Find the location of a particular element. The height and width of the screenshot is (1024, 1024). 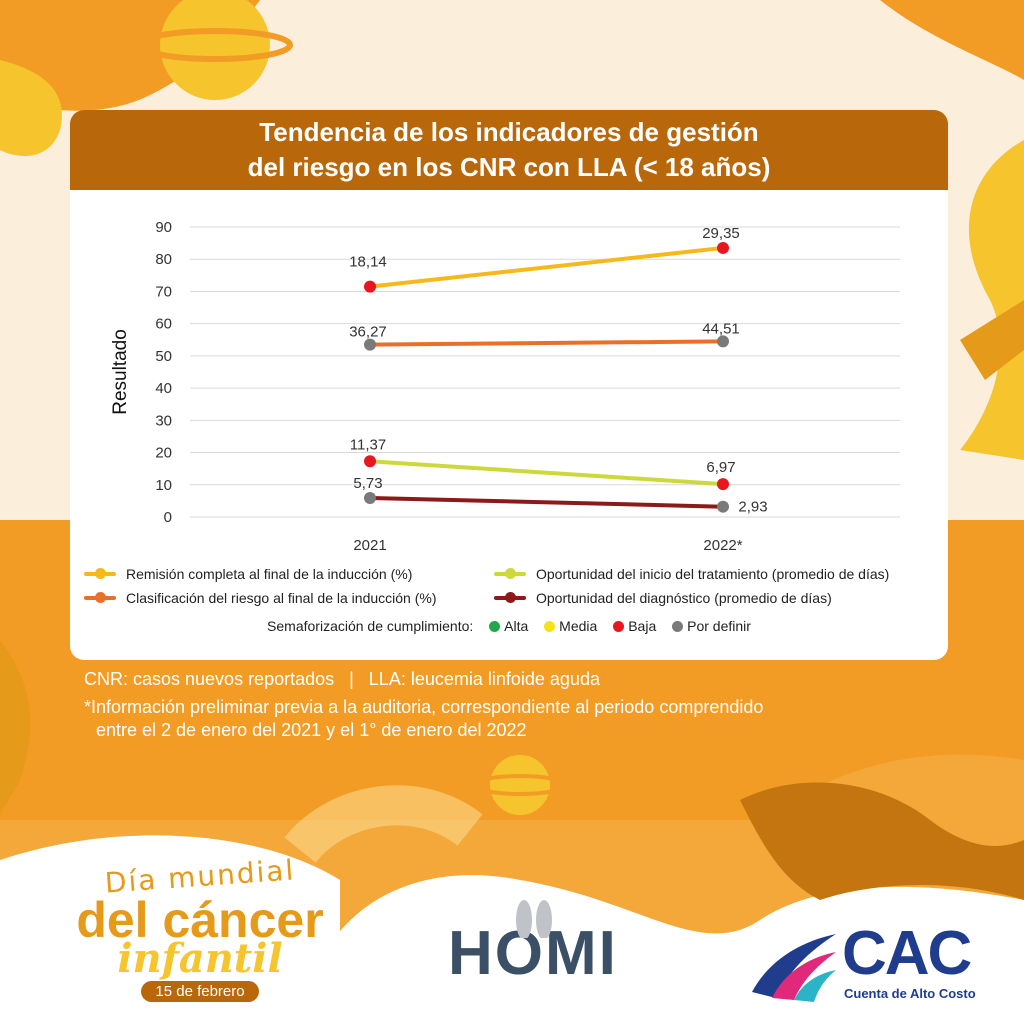

semaforo-dot-baja is located at coordinates (619, 626).